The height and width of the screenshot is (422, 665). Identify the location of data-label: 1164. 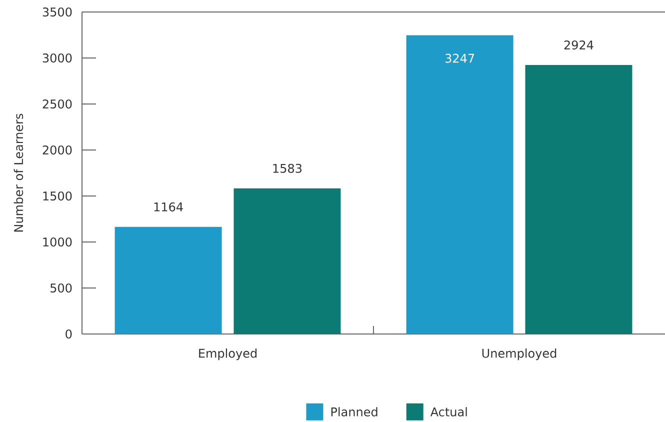
(168, 207).